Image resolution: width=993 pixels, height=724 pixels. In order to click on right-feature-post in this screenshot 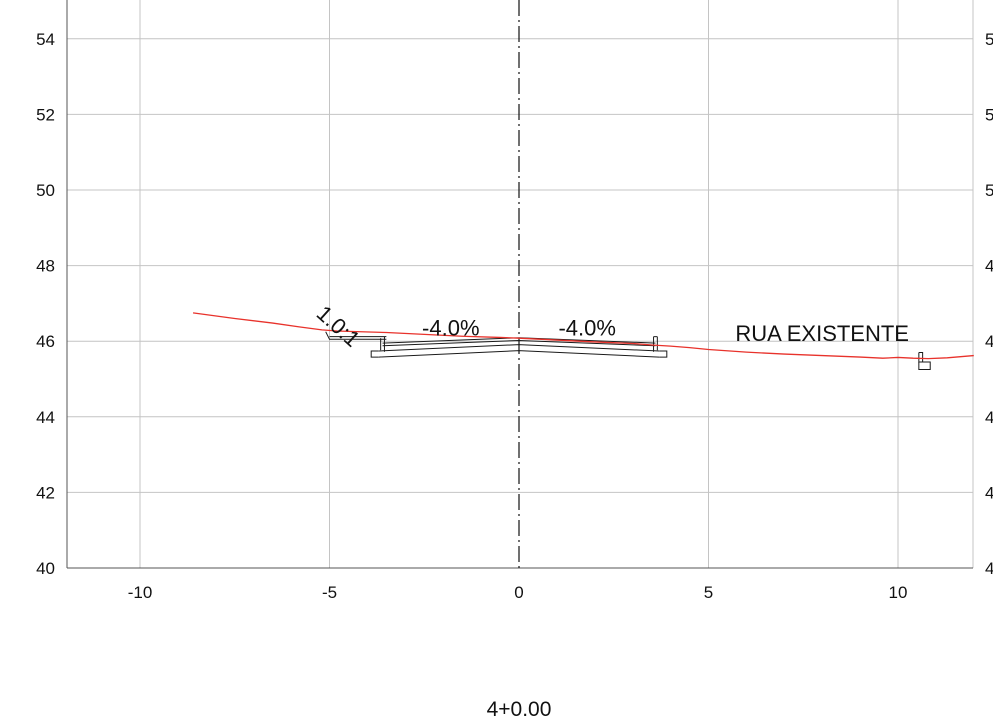, I will do `click(921, 357)`.